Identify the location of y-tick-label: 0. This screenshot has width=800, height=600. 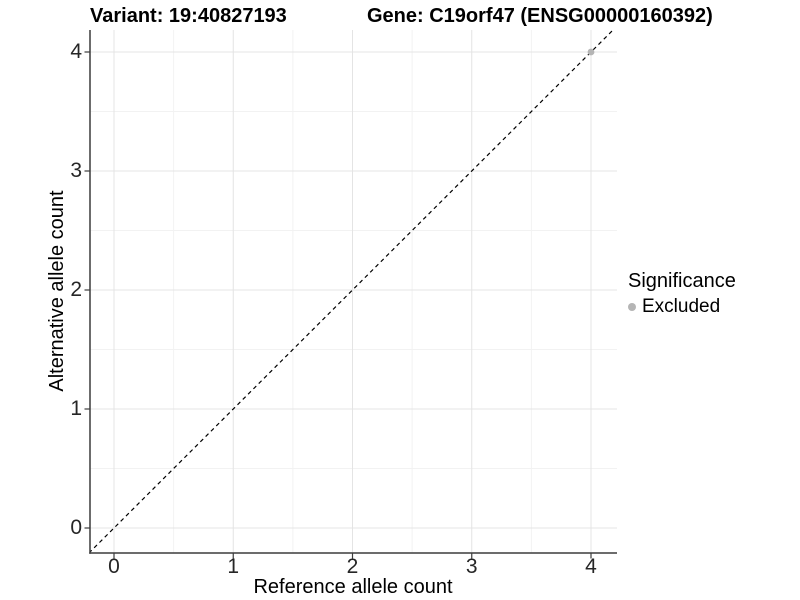
(76, 527).